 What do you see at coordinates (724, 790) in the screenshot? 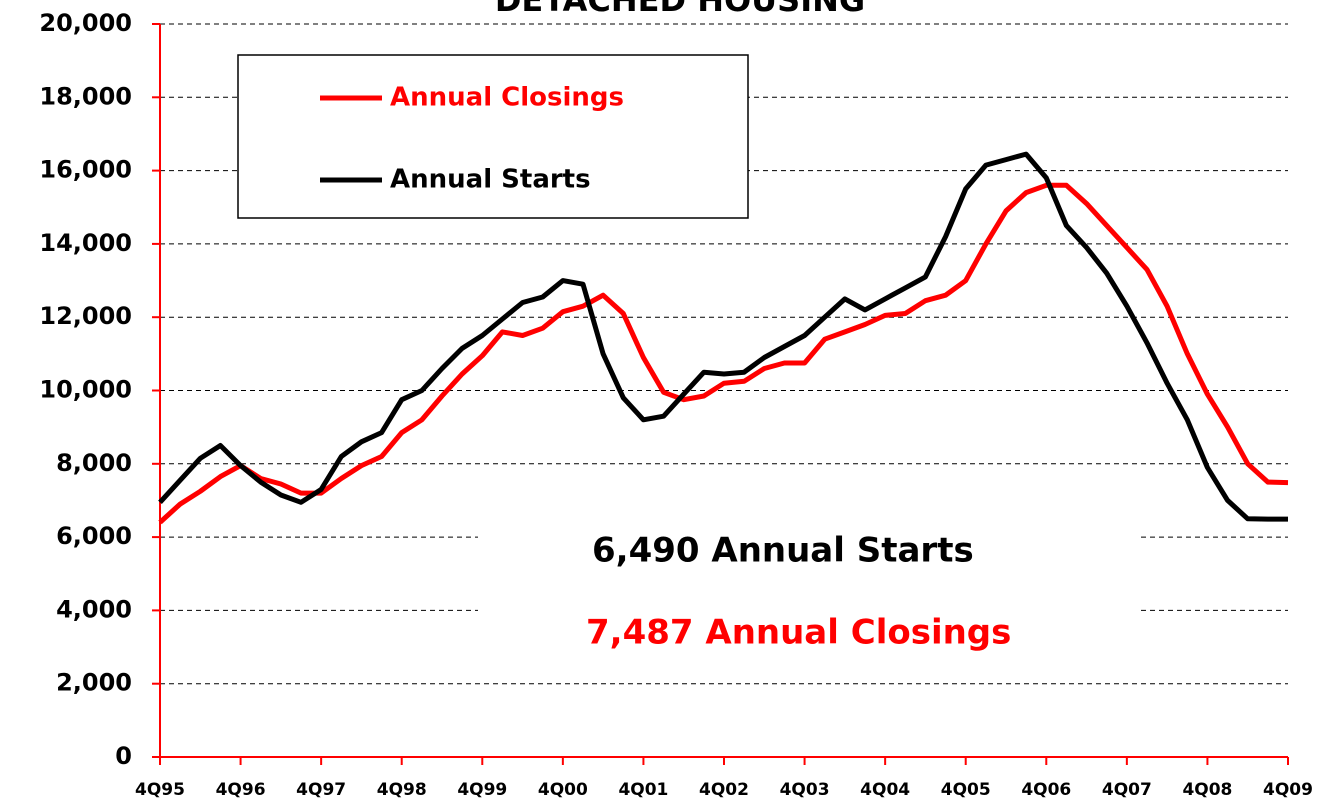
I see `x-tick-label: 4Q02` at bounding box center [724, 790].